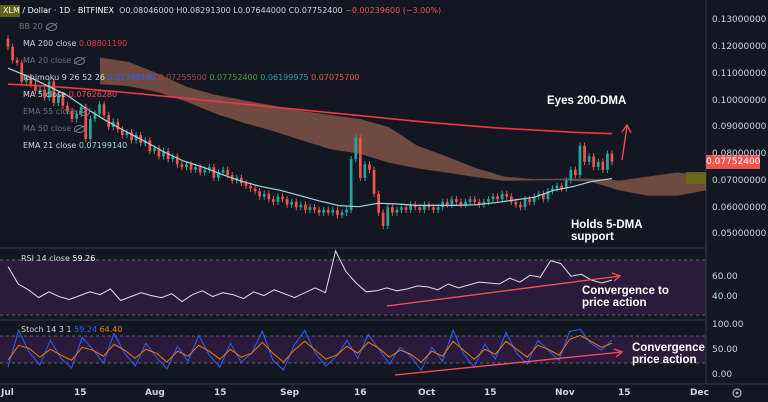 The height and width of the screenshot is (402, 768). I want to click on time-tick-label: Oct, so click(427, 393).